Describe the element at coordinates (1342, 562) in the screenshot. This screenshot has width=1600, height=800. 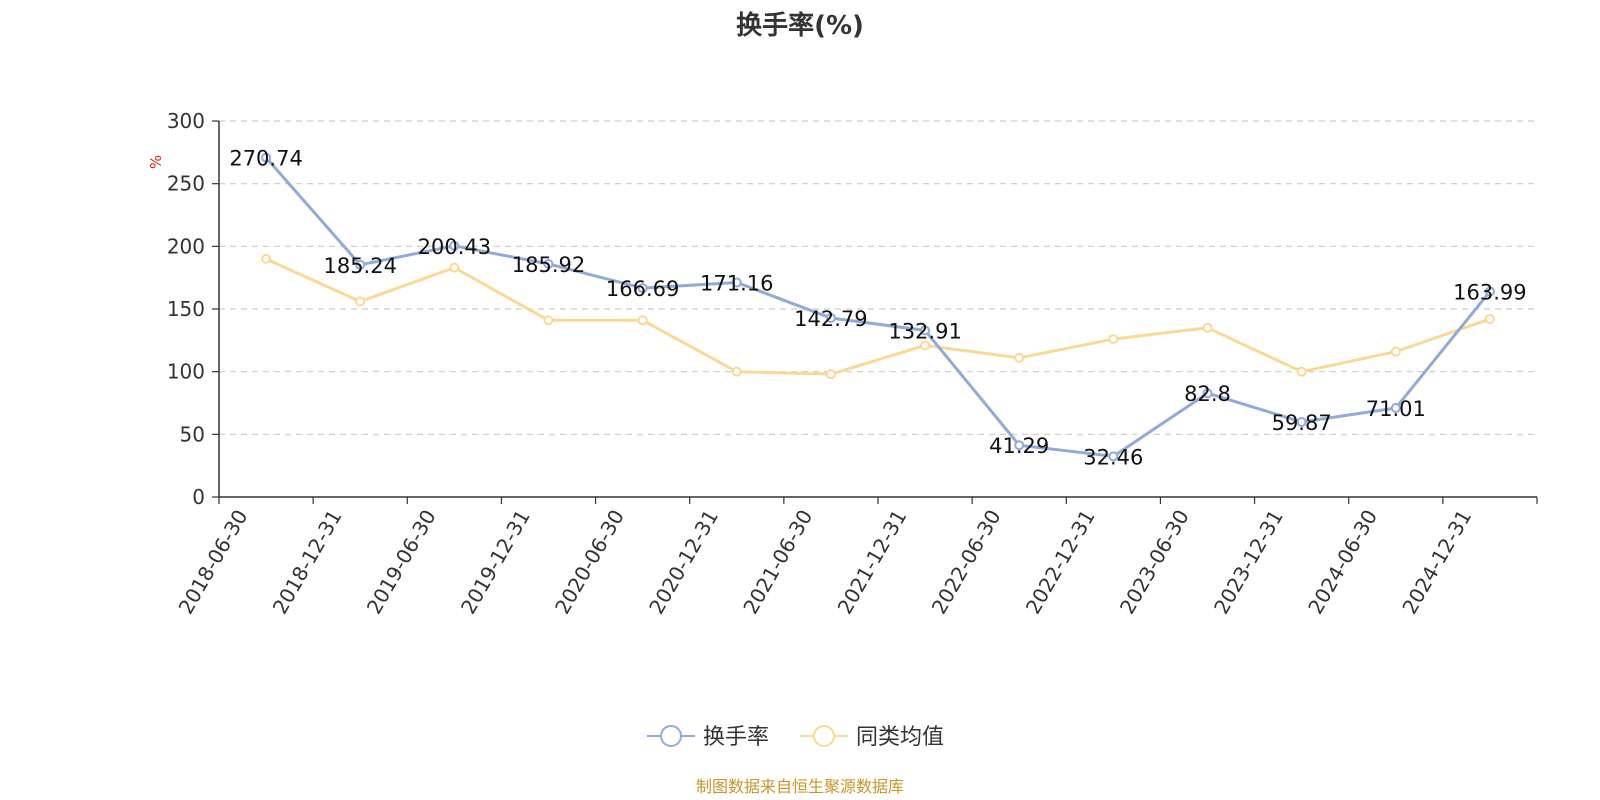
I see `x-tick-label: 2024-06-30` at that location.